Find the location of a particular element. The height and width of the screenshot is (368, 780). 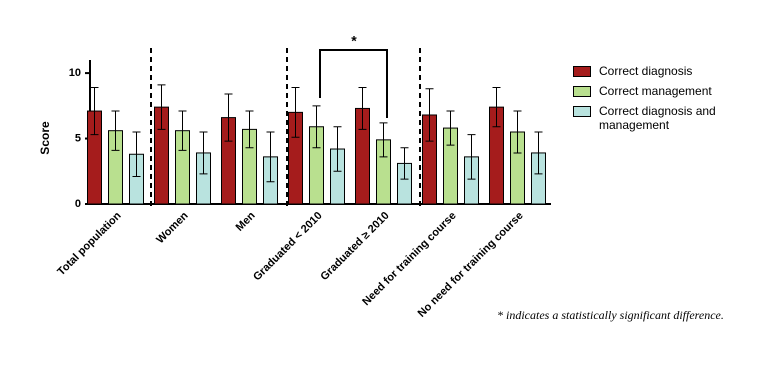

x-tick-label: Total population is located at coordinates (89, 244).